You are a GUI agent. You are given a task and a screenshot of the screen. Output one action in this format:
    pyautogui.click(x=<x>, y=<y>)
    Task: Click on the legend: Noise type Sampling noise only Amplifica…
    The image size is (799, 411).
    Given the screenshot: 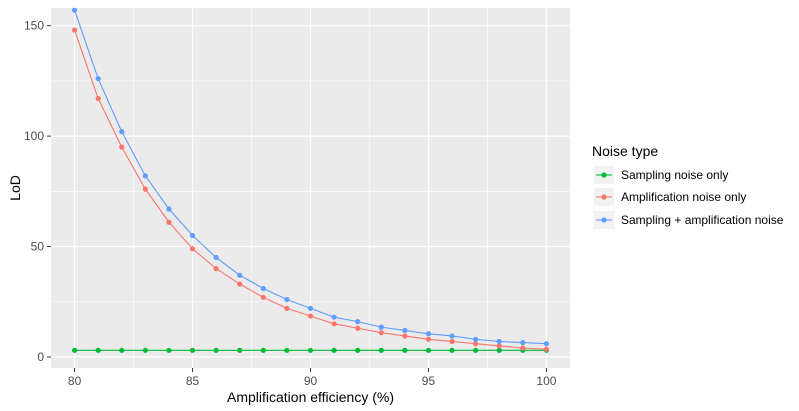 What is the action you would take?
    pyautogui.click(x=688, y=186)
    